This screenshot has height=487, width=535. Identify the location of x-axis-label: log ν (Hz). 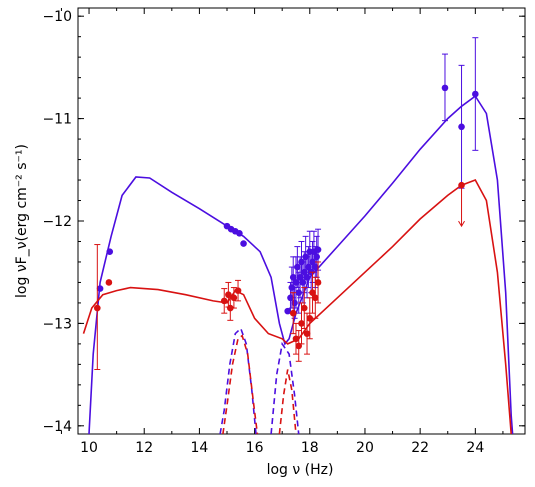
(300, 470).